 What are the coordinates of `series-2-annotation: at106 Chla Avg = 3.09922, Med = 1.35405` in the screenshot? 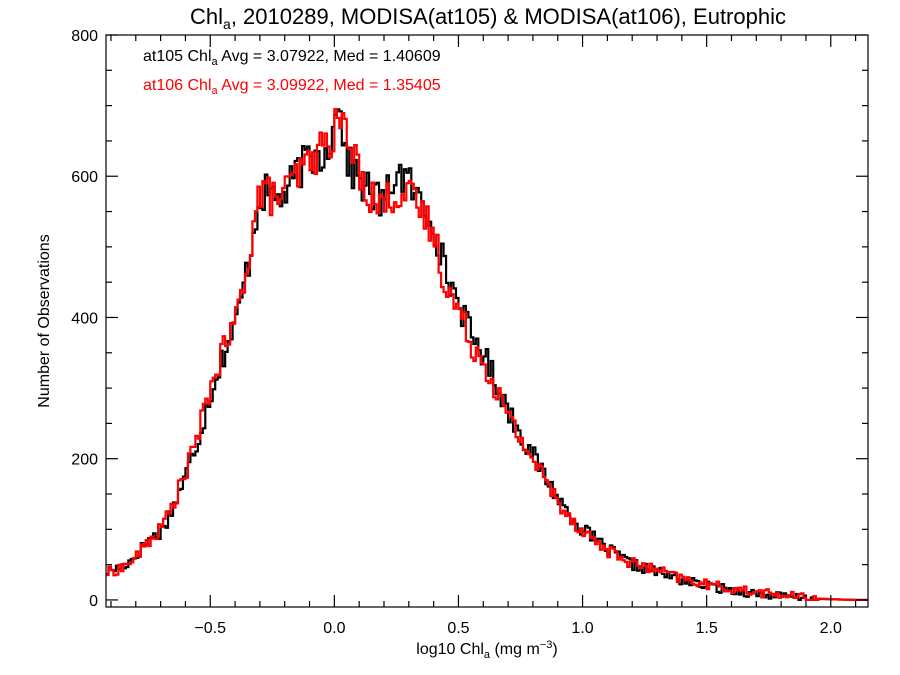 It's located at (292, 87).